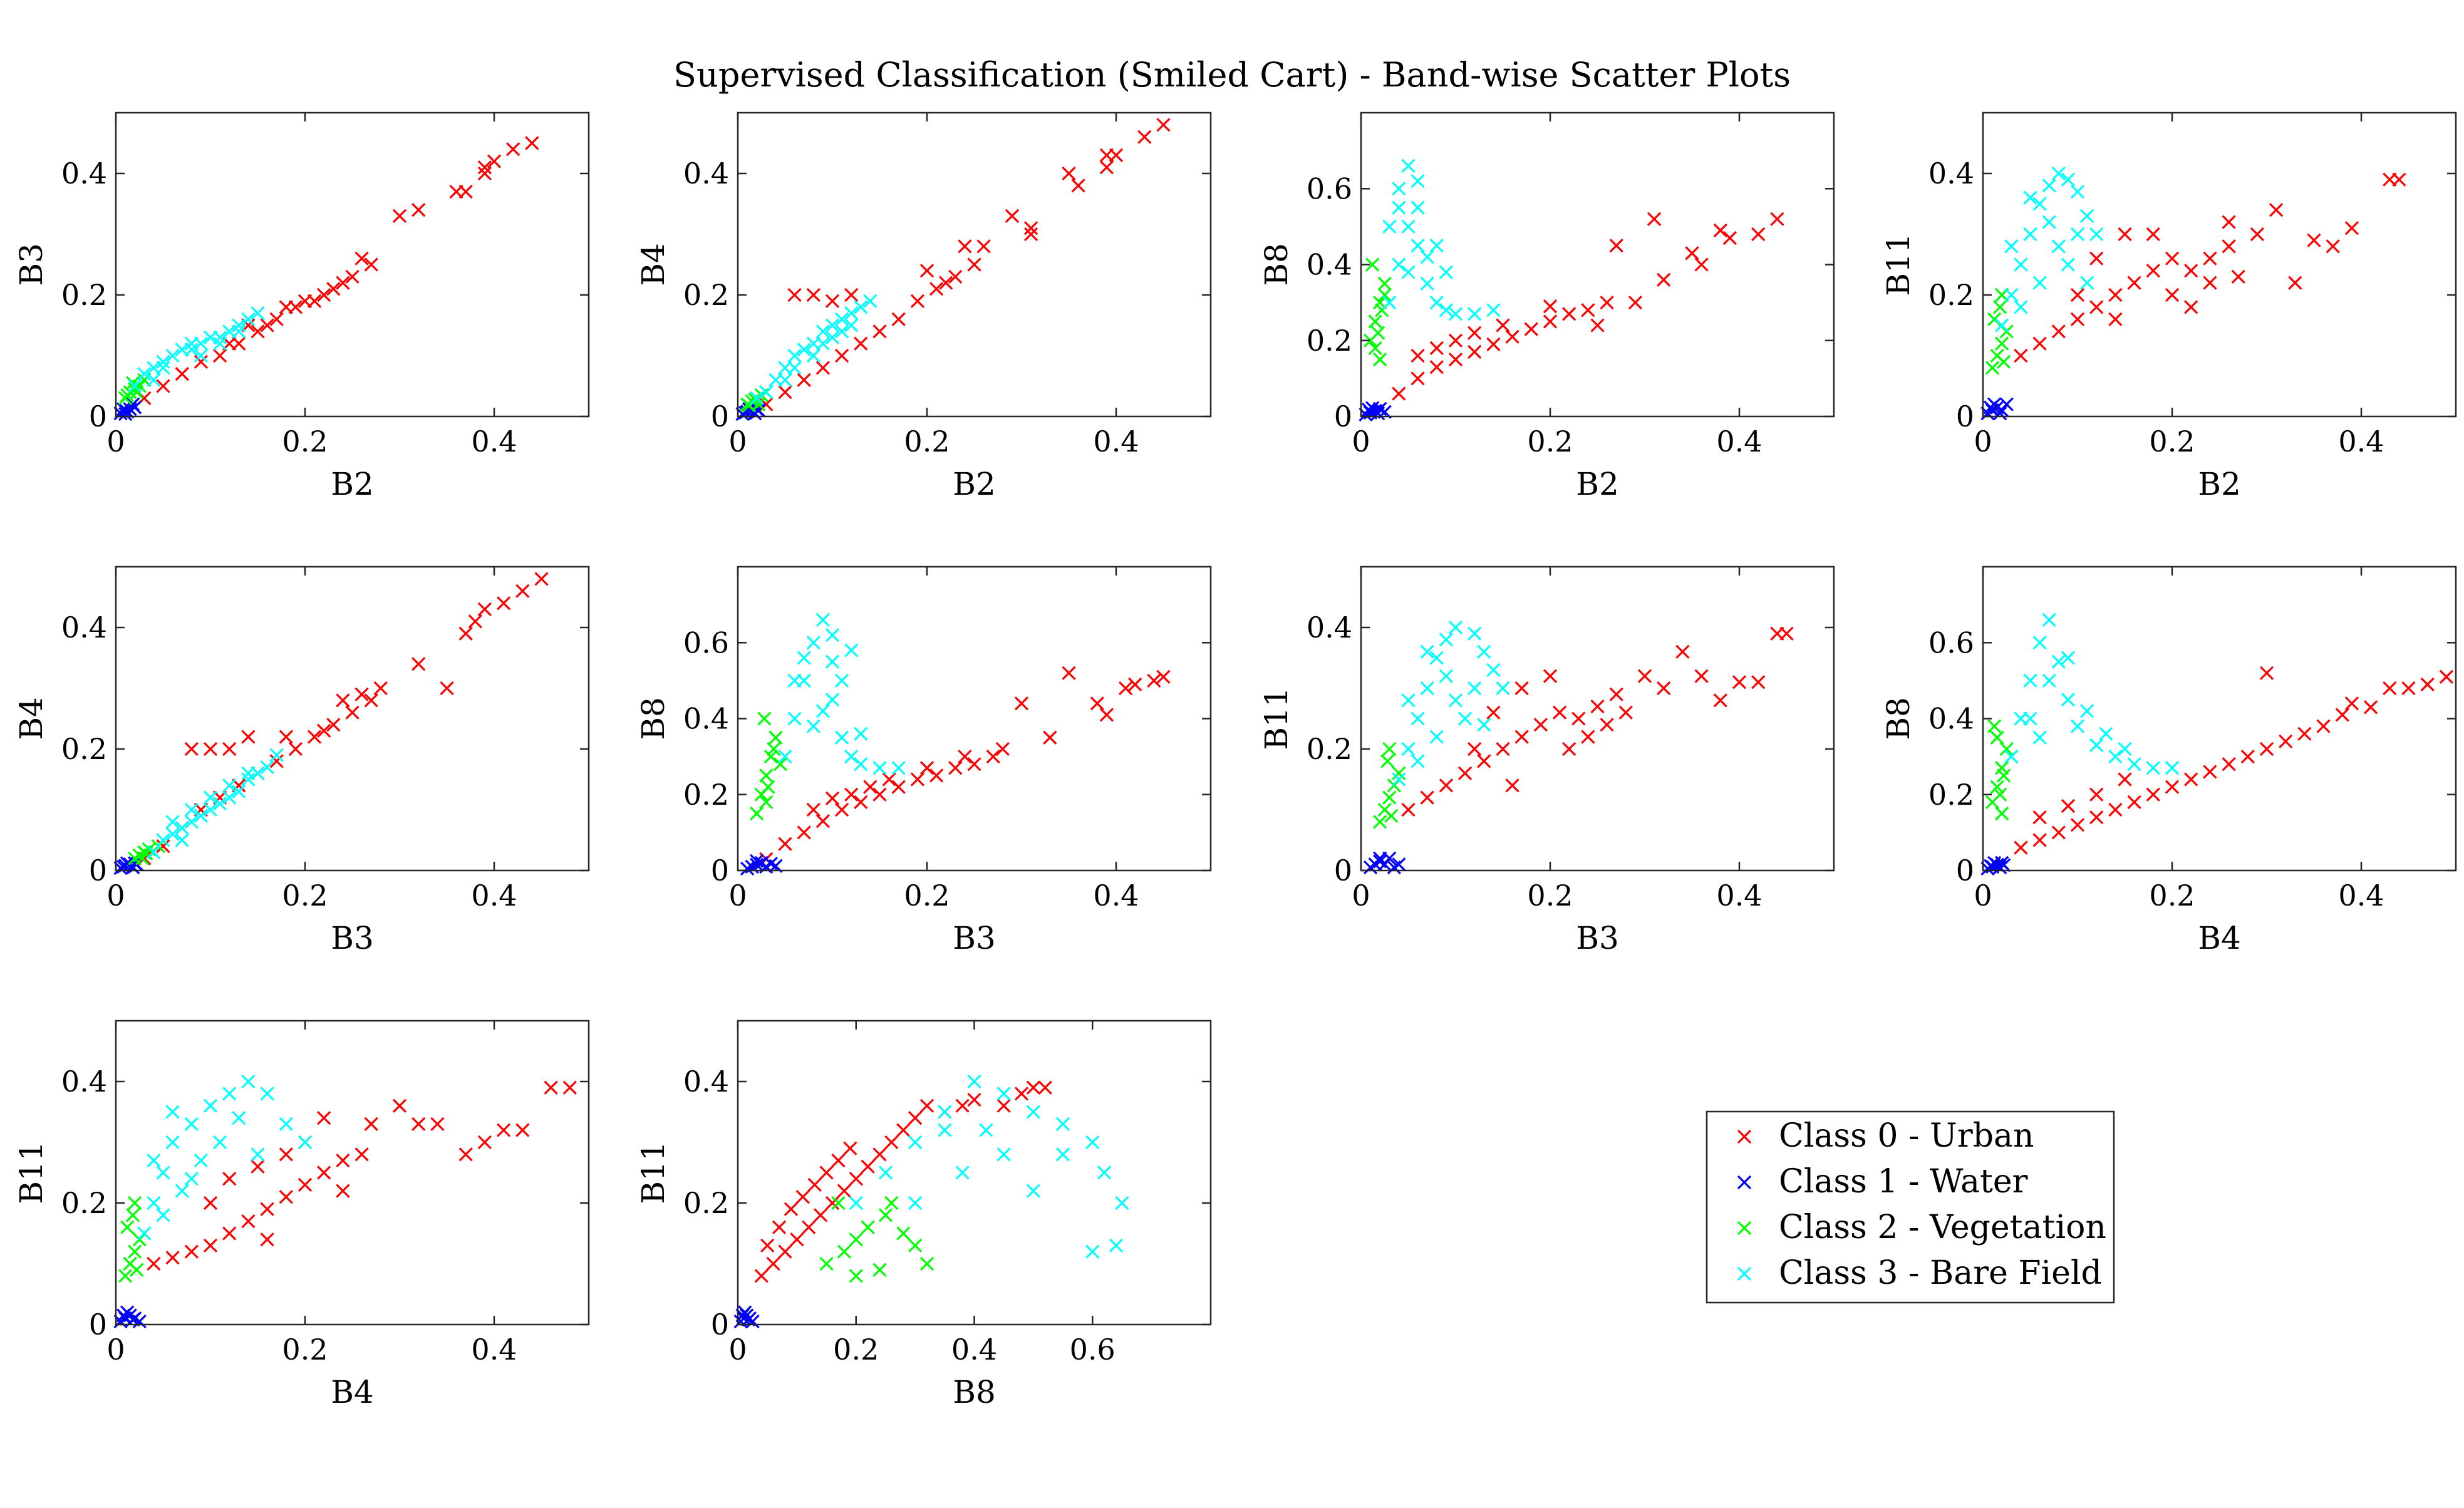 The width and height of the screenshot is (2464, 1508). What do you see at coordinates (352, 1173) in the screenshot?
I see `axes-box` at bounding box center [352, 1173].